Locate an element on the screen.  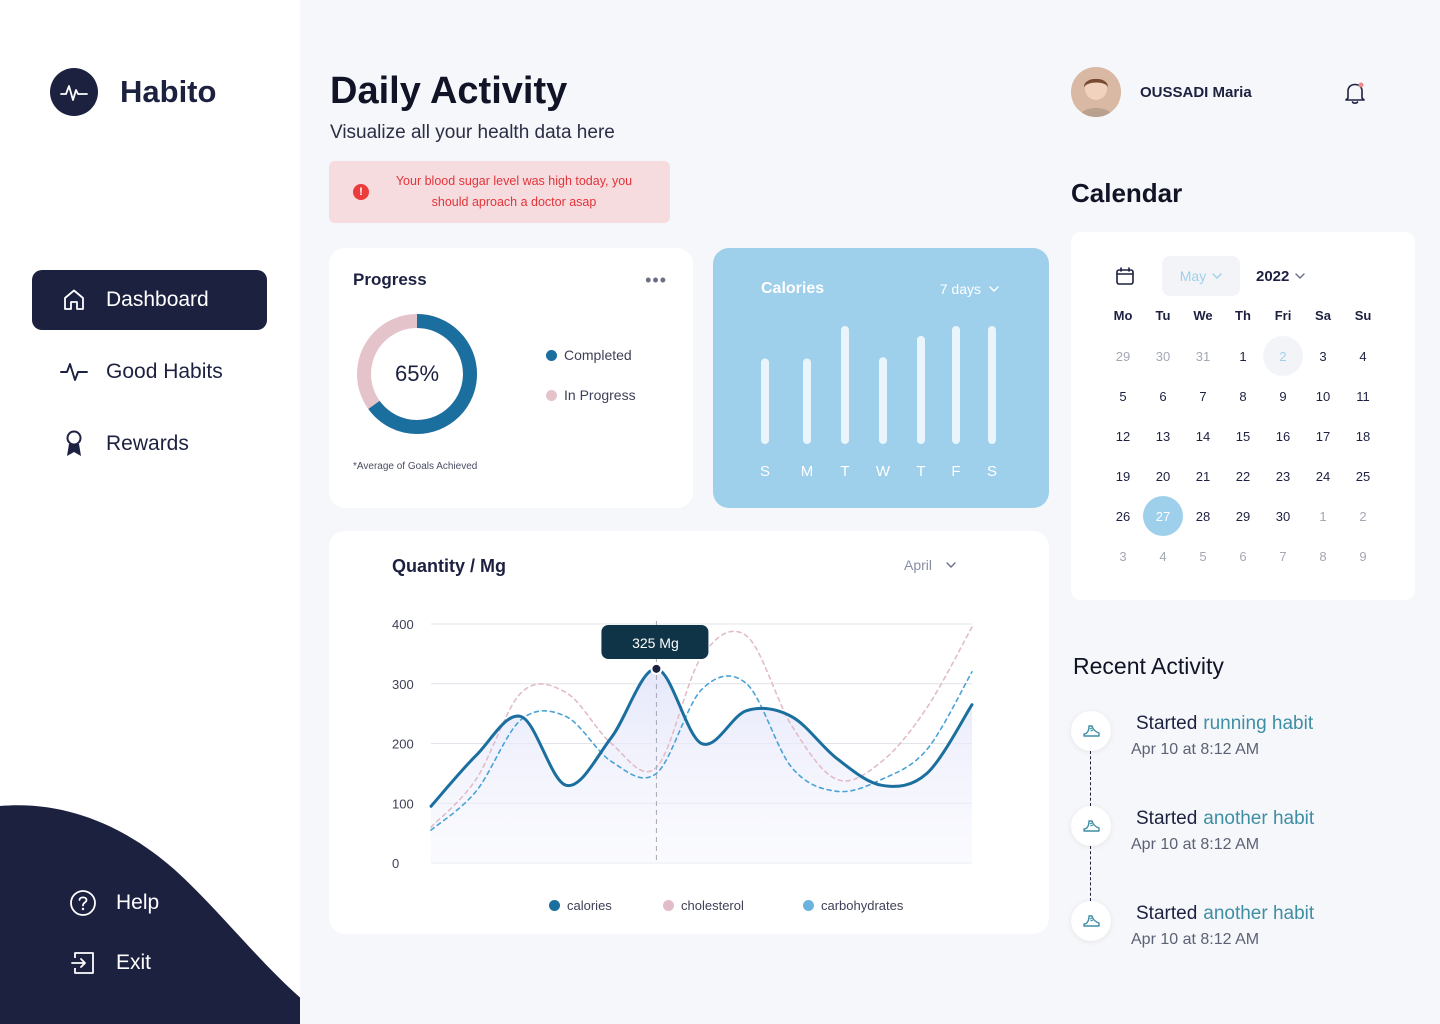
calorie-day-label: T is located at coordinates (920, 471).